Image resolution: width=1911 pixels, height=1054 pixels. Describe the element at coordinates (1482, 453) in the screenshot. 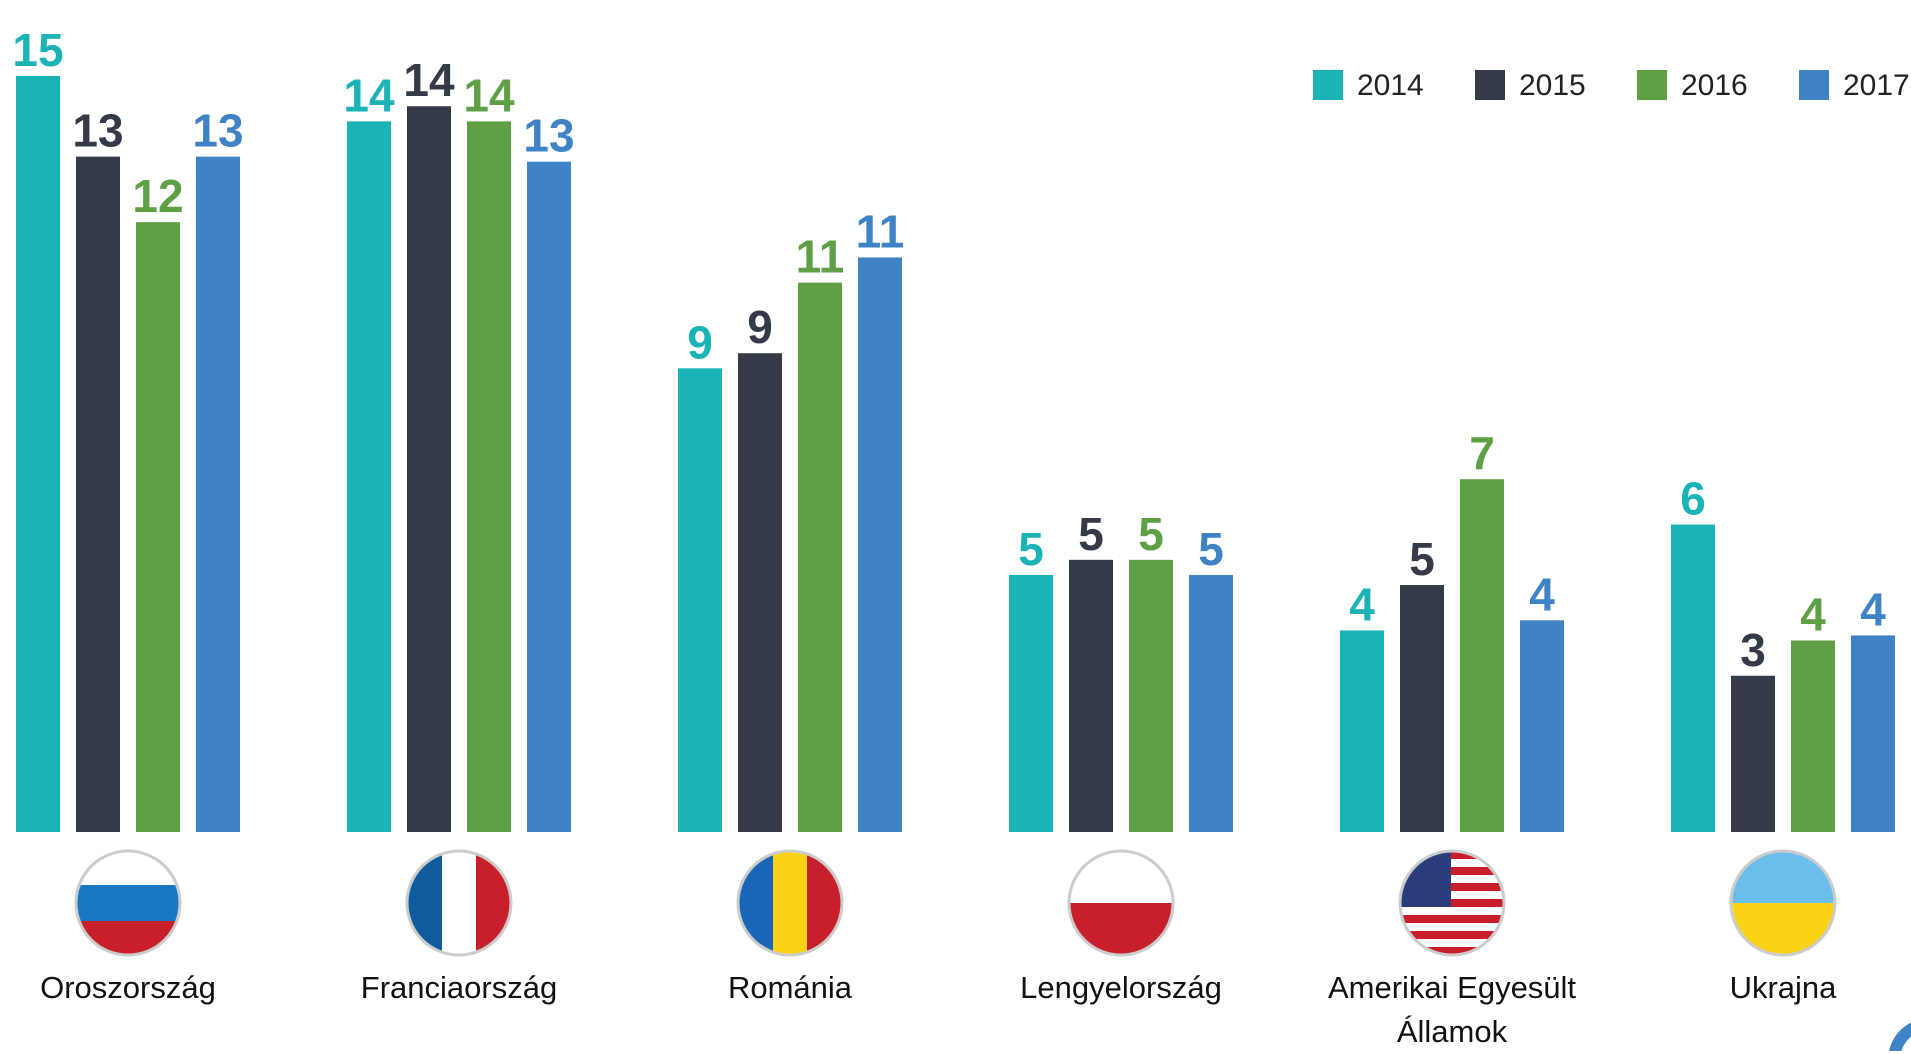

I see `value-label: 7` at that location.